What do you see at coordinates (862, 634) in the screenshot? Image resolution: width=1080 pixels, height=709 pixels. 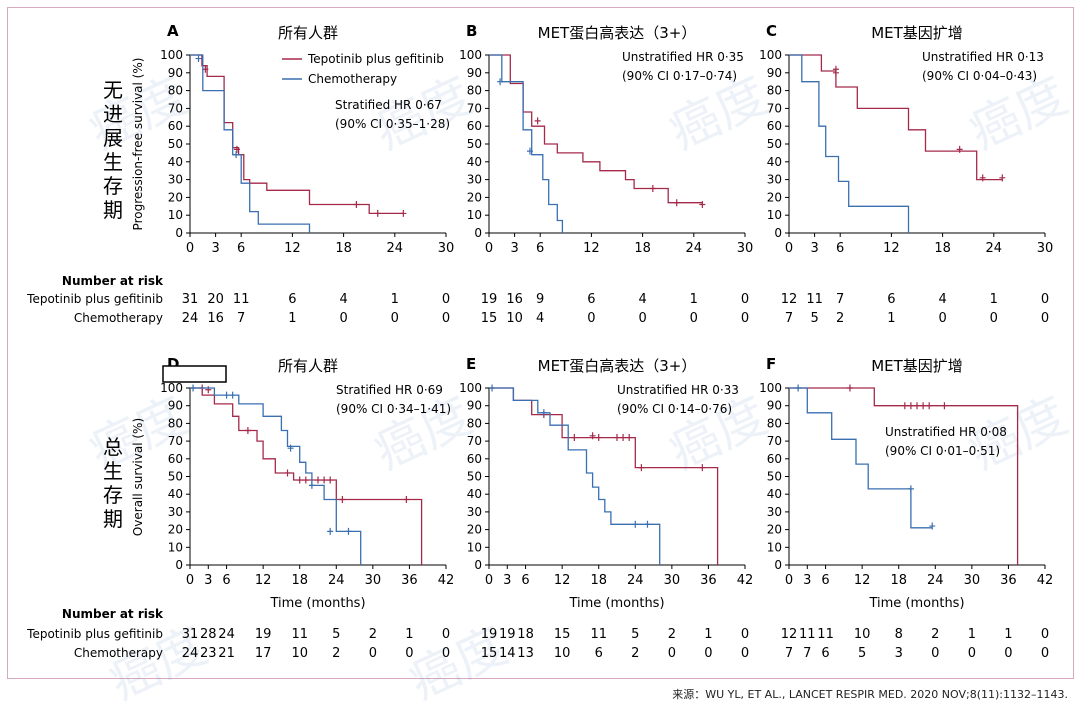 I see `risk-count: 10` at bounding box center [862, 634].